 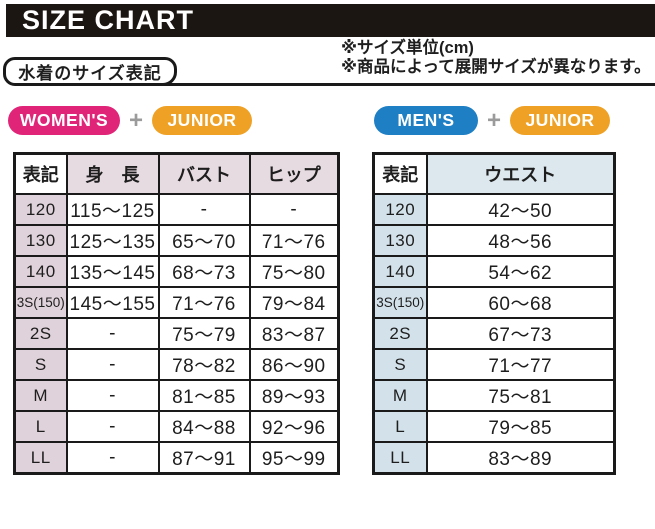 I want to click on size-value-cell: 71～77, so click(x=520, y=364).